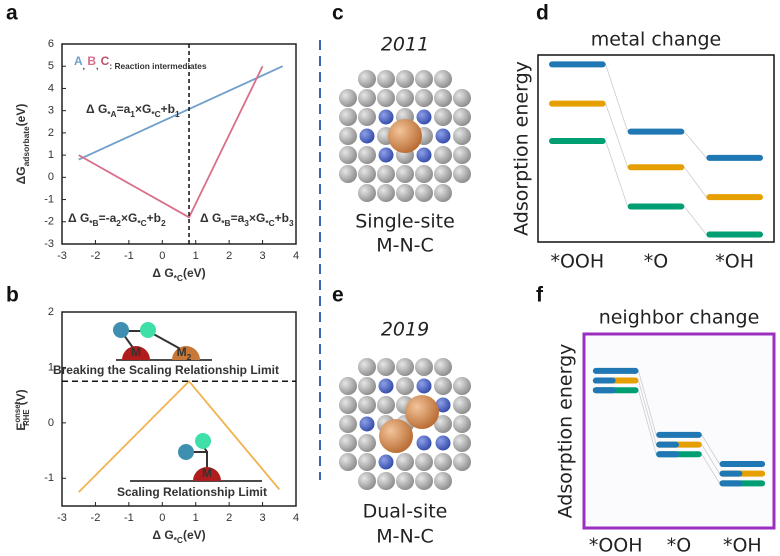  I want to click on panel-label: c, so click(338, 13).